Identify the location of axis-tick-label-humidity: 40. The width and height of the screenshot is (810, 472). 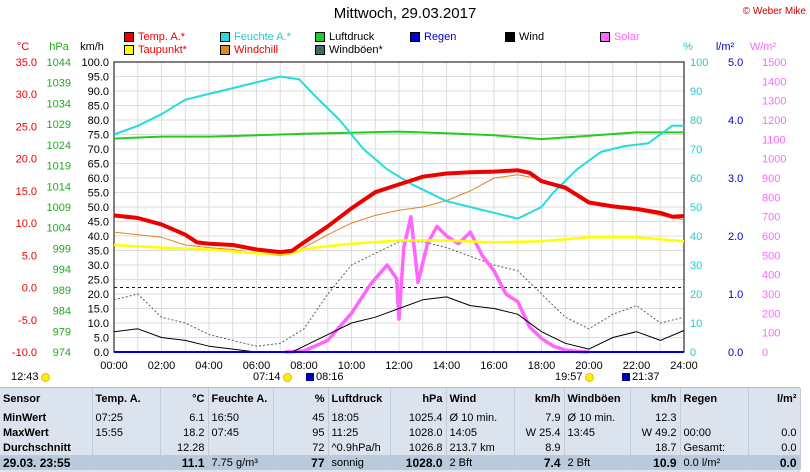
(696, 237).